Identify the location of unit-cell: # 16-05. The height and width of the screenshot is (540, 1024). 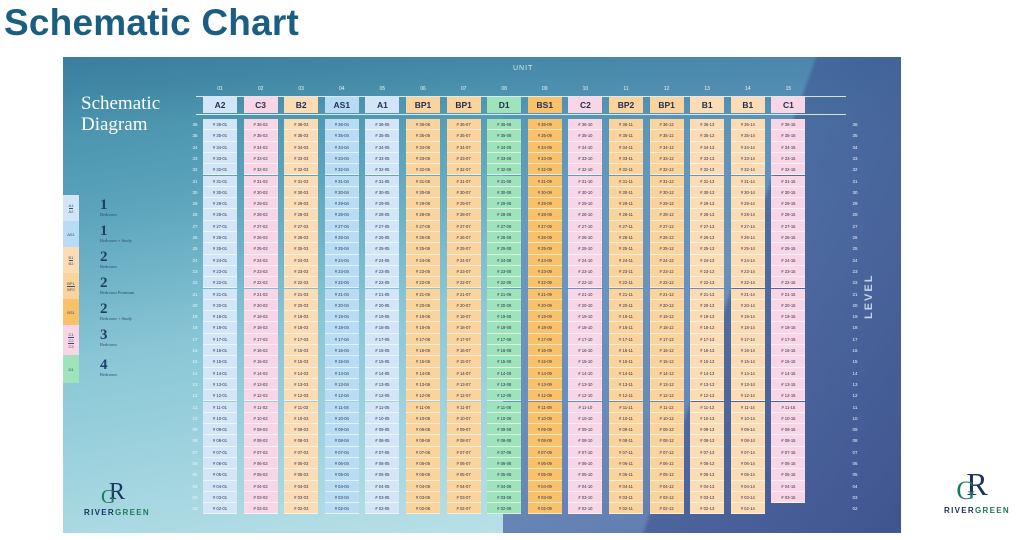
(382, 351).